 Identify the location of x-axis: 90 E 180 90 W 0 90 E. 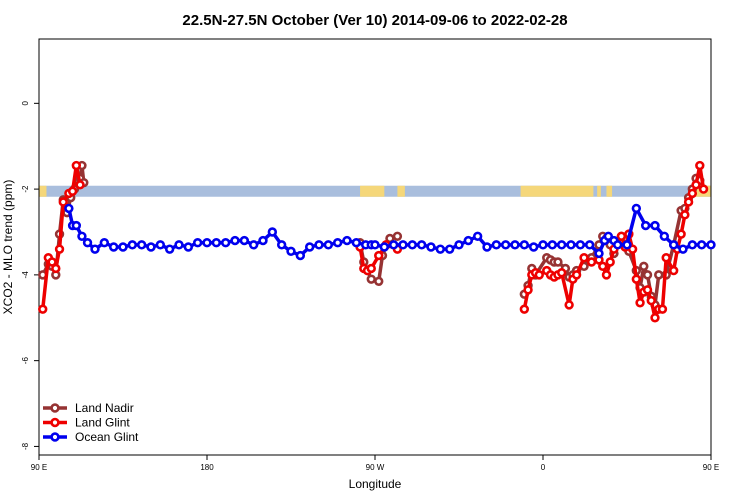
(375, 463).